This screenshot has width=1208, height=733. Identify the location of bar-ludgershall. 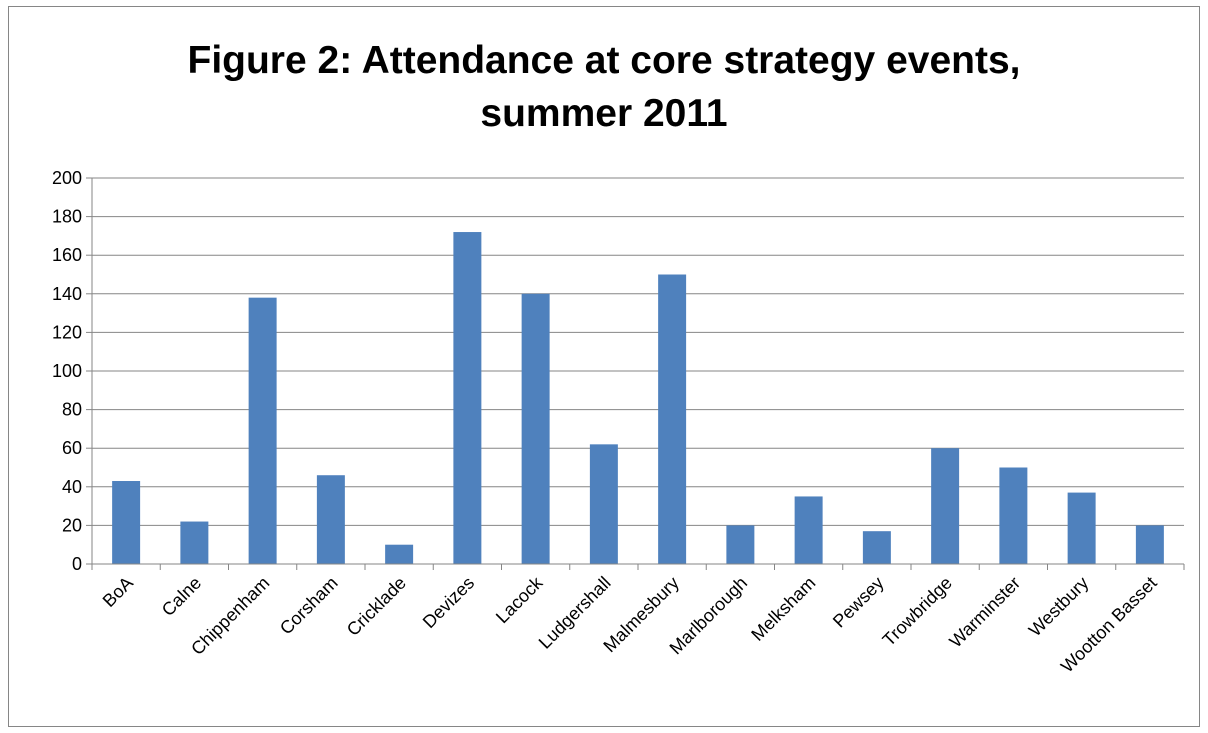
(603, 504).